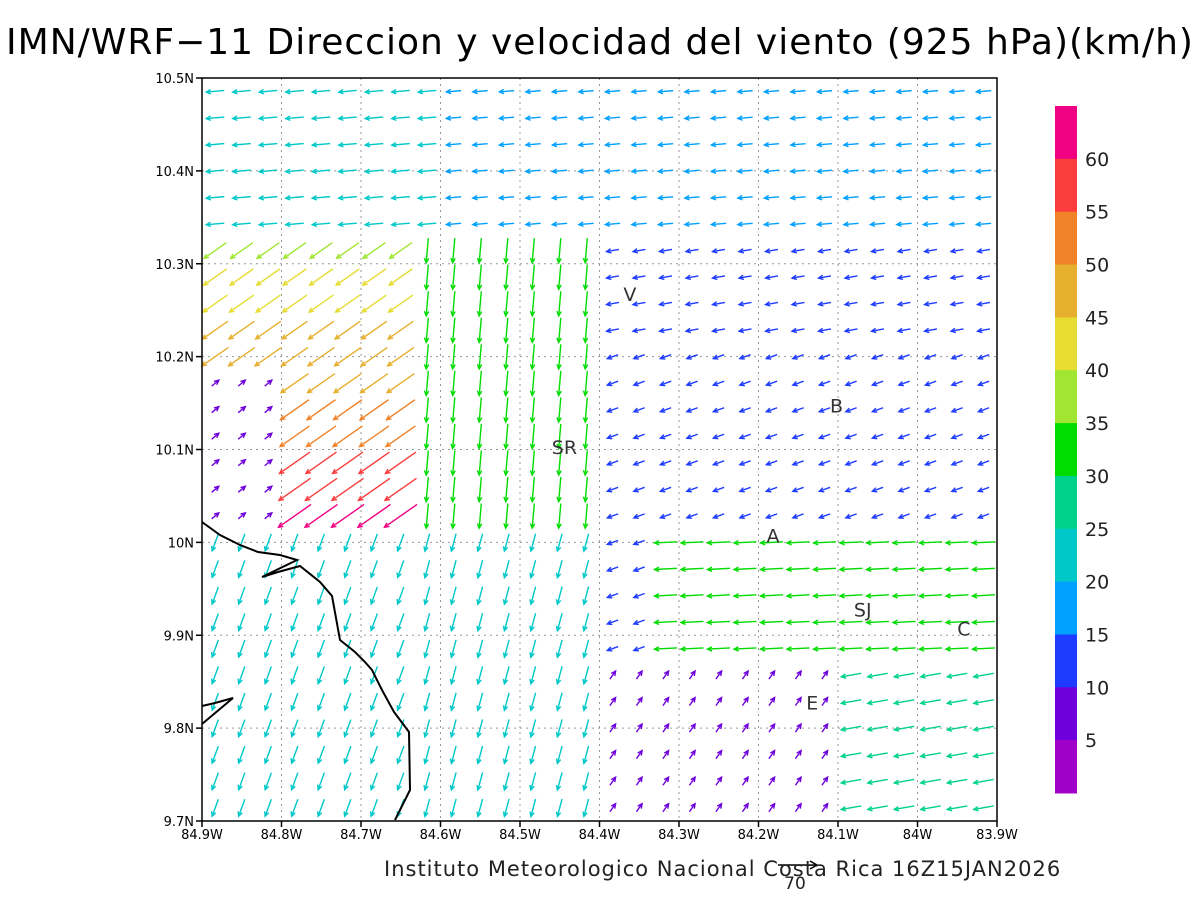 This screenshot has width=1200, height=900. What do you see at coordinates (963, 629) in the screenshot?
I see `city-label: C` at bounding box center [963, 629].